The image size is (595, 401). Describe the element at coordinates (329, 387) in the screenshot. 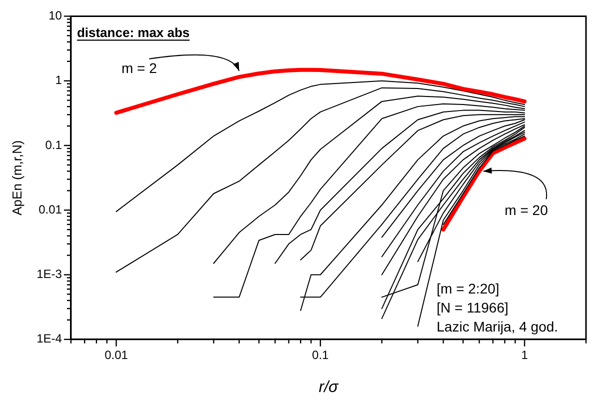

I see `x-axis-title: r/σ` at that location.